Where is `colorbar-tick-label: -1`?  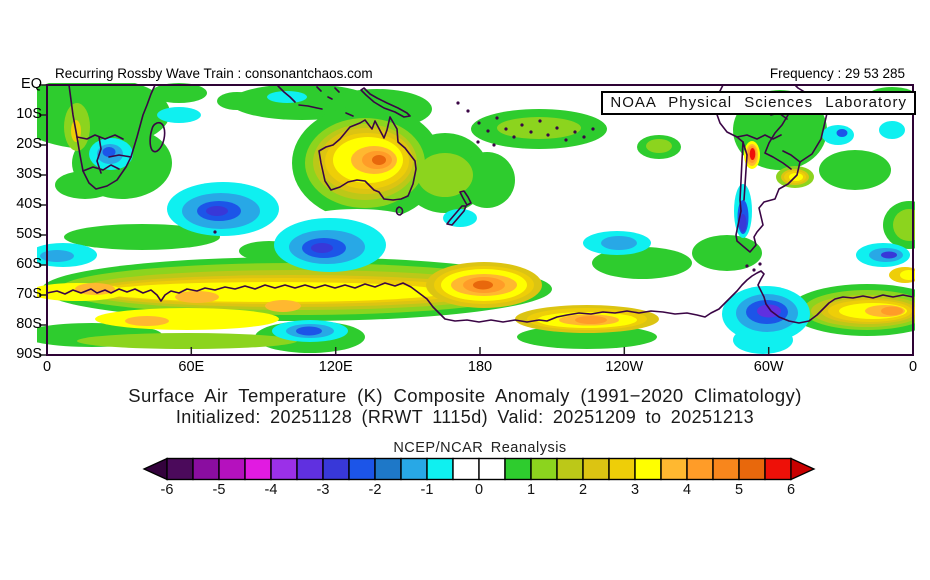
colorbar-tick-label: -1 is located at coordinates (427, 490).